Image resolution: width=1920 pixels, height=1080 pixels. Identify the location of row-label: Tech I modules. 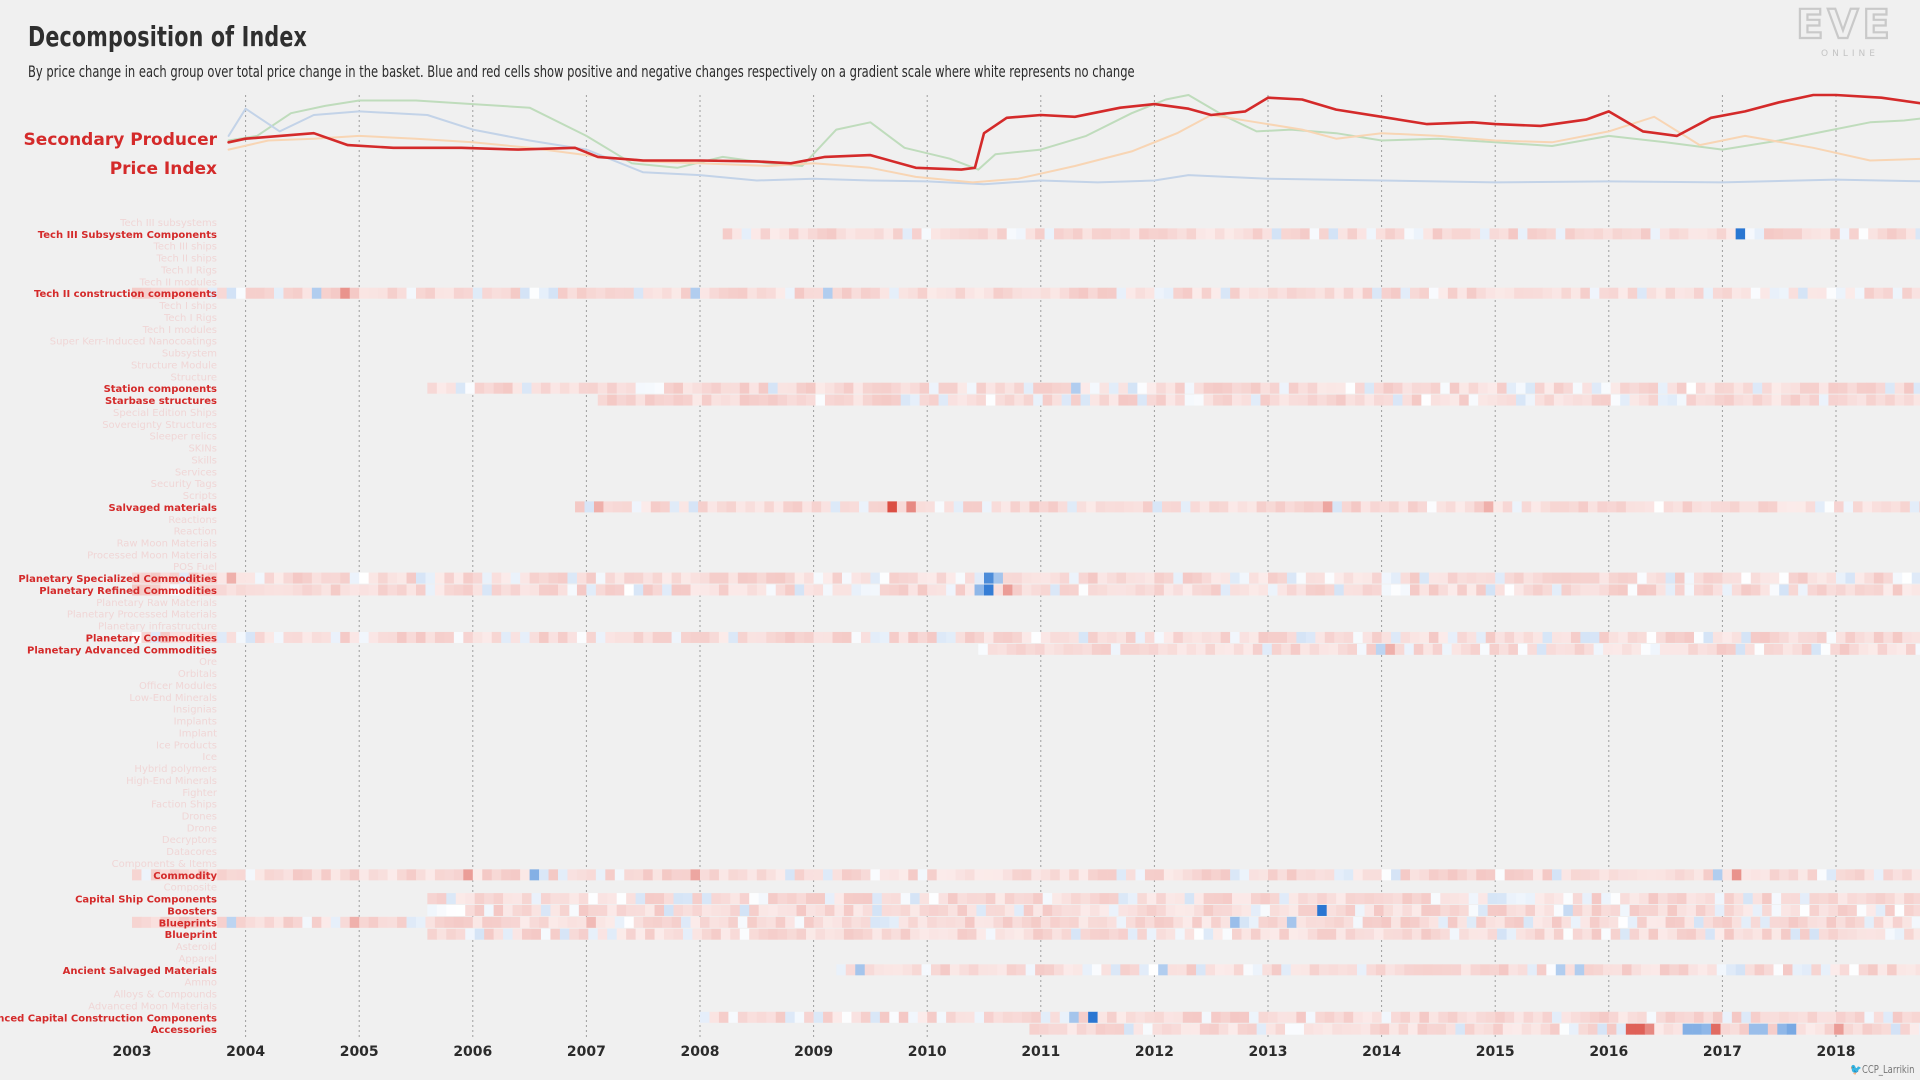
(179, 330).